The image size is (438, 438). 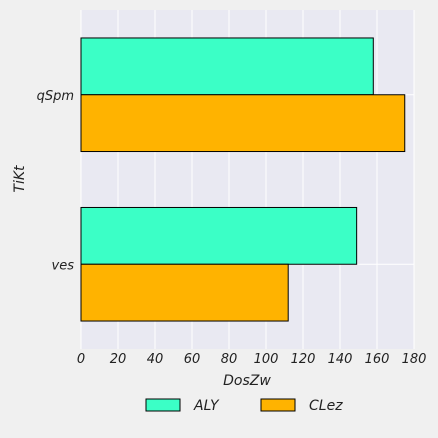 I want to click on x-tick-label: 140, so click(x=340, y=359).